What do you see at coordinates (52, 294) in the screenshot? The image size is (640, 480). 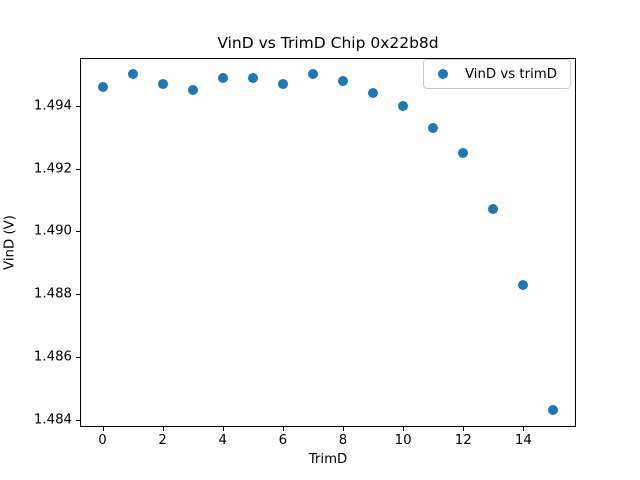 I see `y-tick-label: 1.488` at bounding box center [52, 294].